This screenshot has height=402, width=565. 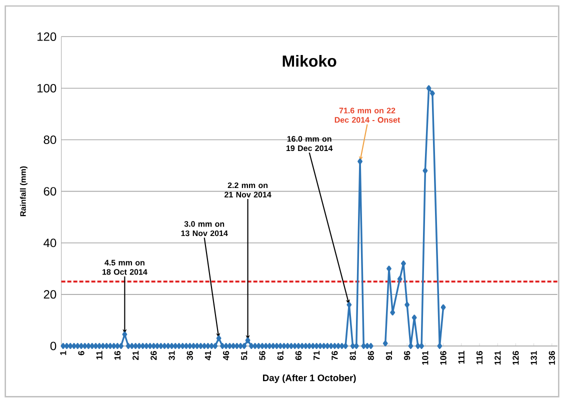 I want to click on annotation: 4.5 mm on 18 Oct 2014, so click(x=125, y=267).